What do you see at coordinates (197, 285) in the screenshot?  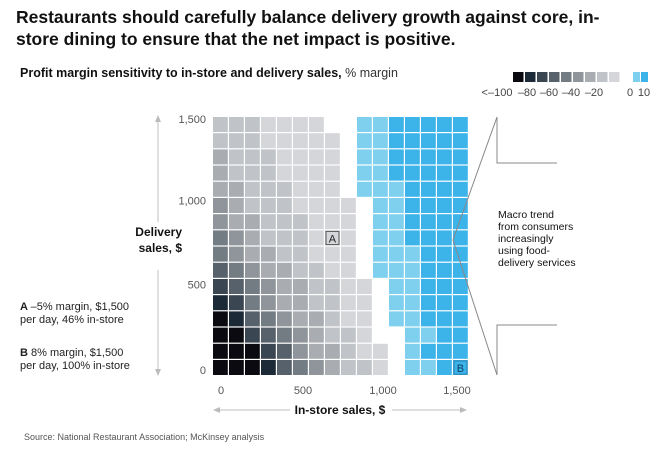 I see `y-tick-label: 500` at bounding box center [197, 285].